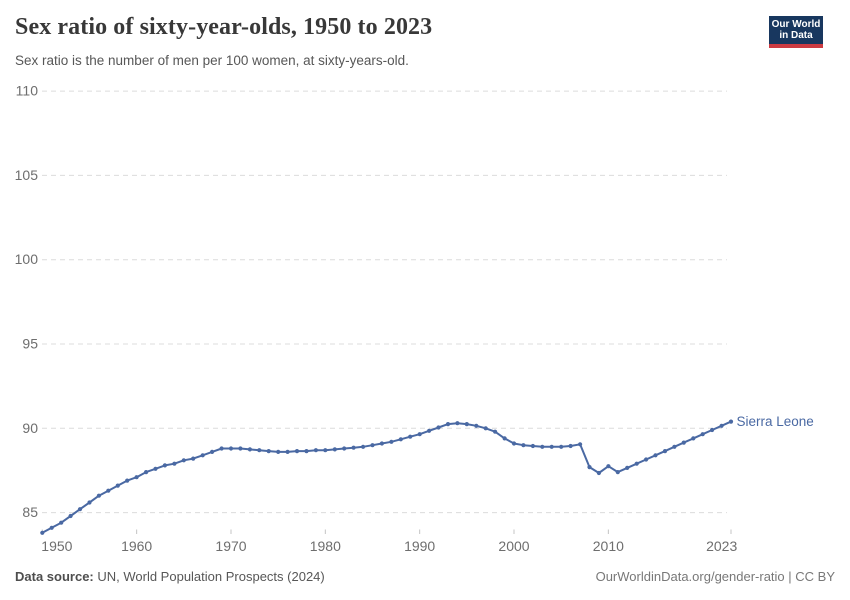 The width and height of the screenshot is (850, 600). I want to click on y-axis-tick-label: 95, so click(30, 344).